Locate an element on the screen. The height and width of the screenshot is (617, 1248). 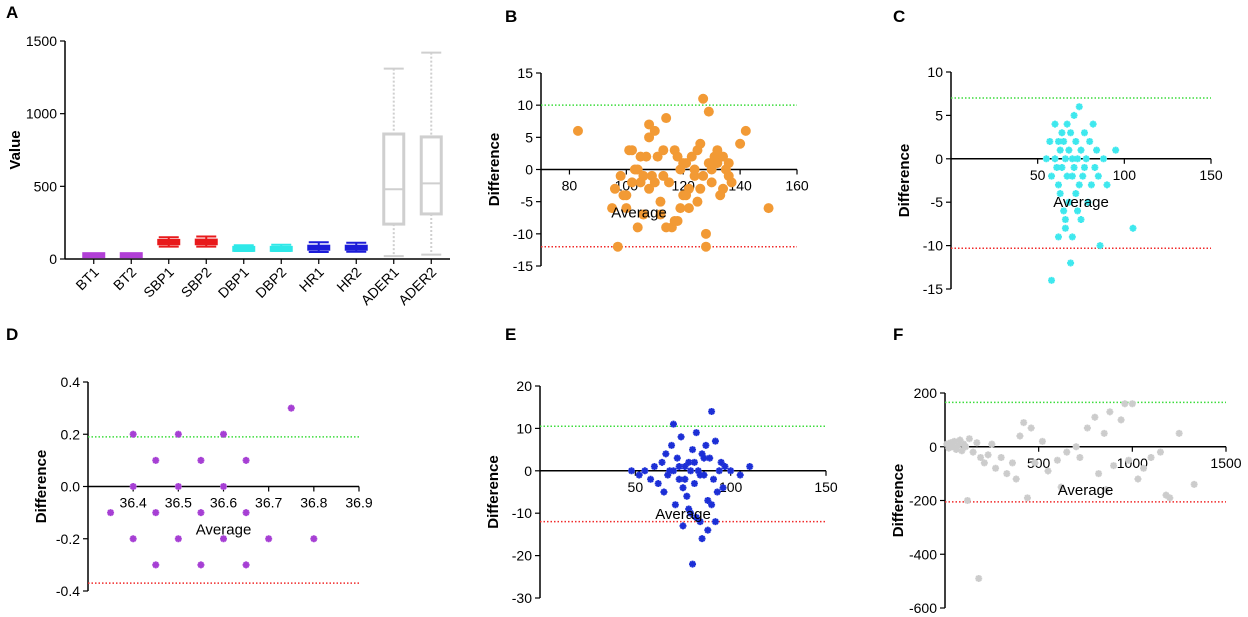
x-tick-label: SBP1 is located at coordinates (158, 282).